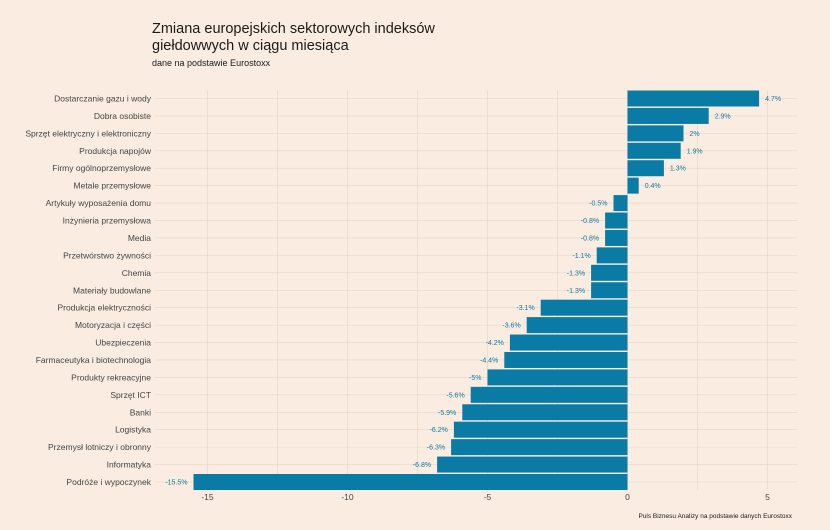  Describe the element at coordinates (122, 116) in the screenshot. I see `category-label: Dobra osobiste` at that location.